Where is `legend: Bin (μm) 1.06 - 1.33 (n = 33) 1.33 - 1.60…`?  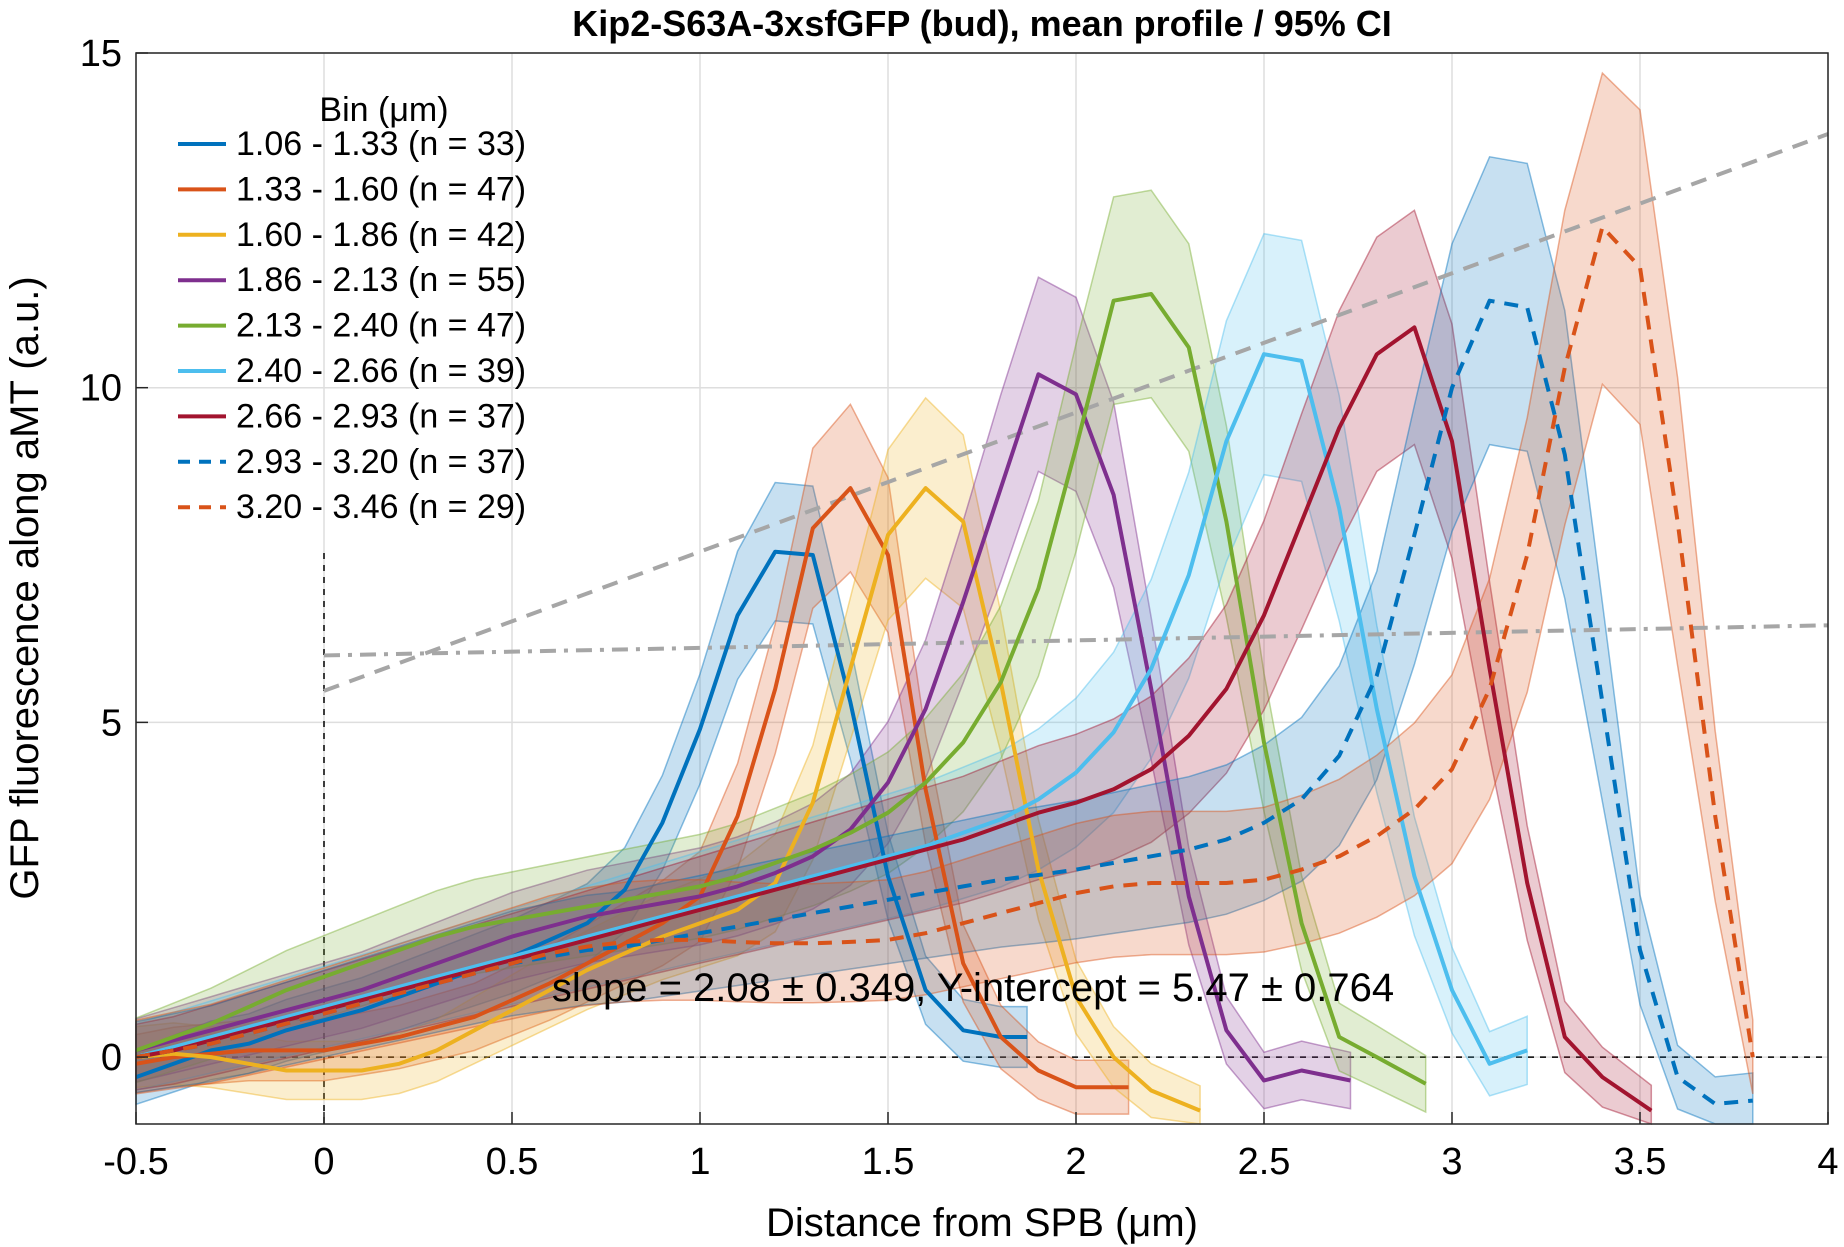 legend: Bin (μm) 1.06 - 1.33 (n = 33) 1.33 - 1.60… is located at coordinates (352, 308).